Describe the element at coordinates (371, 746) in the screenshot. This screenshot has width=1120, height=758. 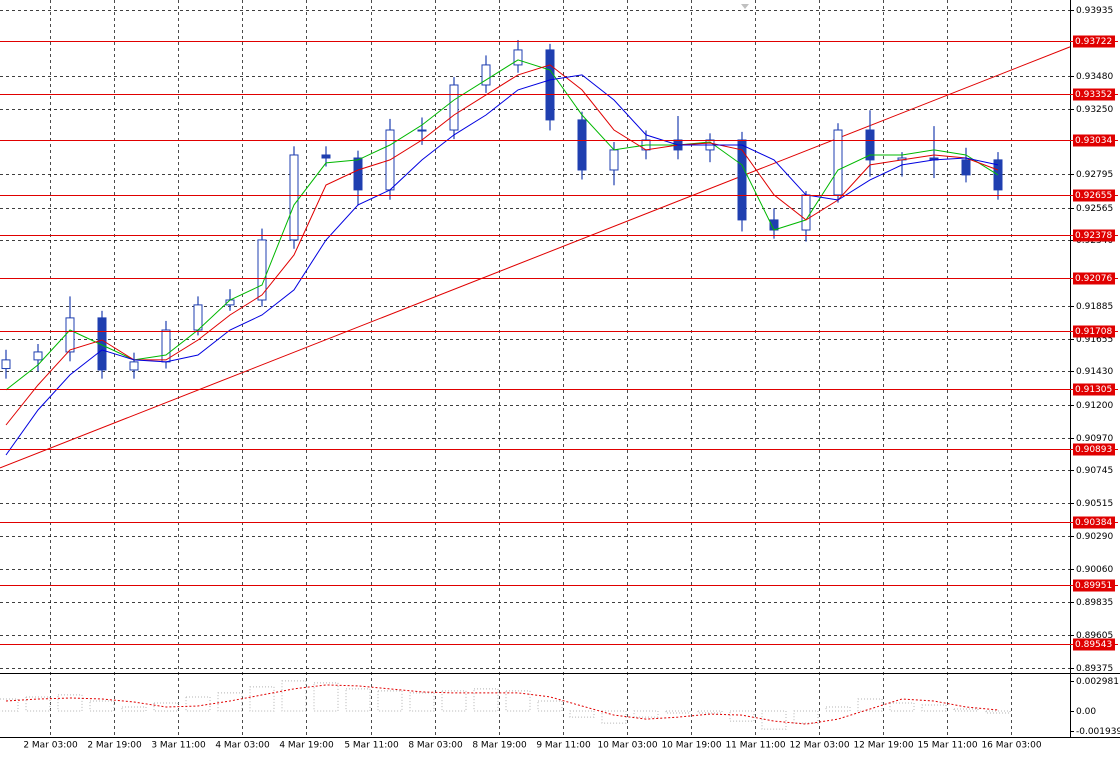
I see `x-tick-label: 5 Mar 11:00` at that location.